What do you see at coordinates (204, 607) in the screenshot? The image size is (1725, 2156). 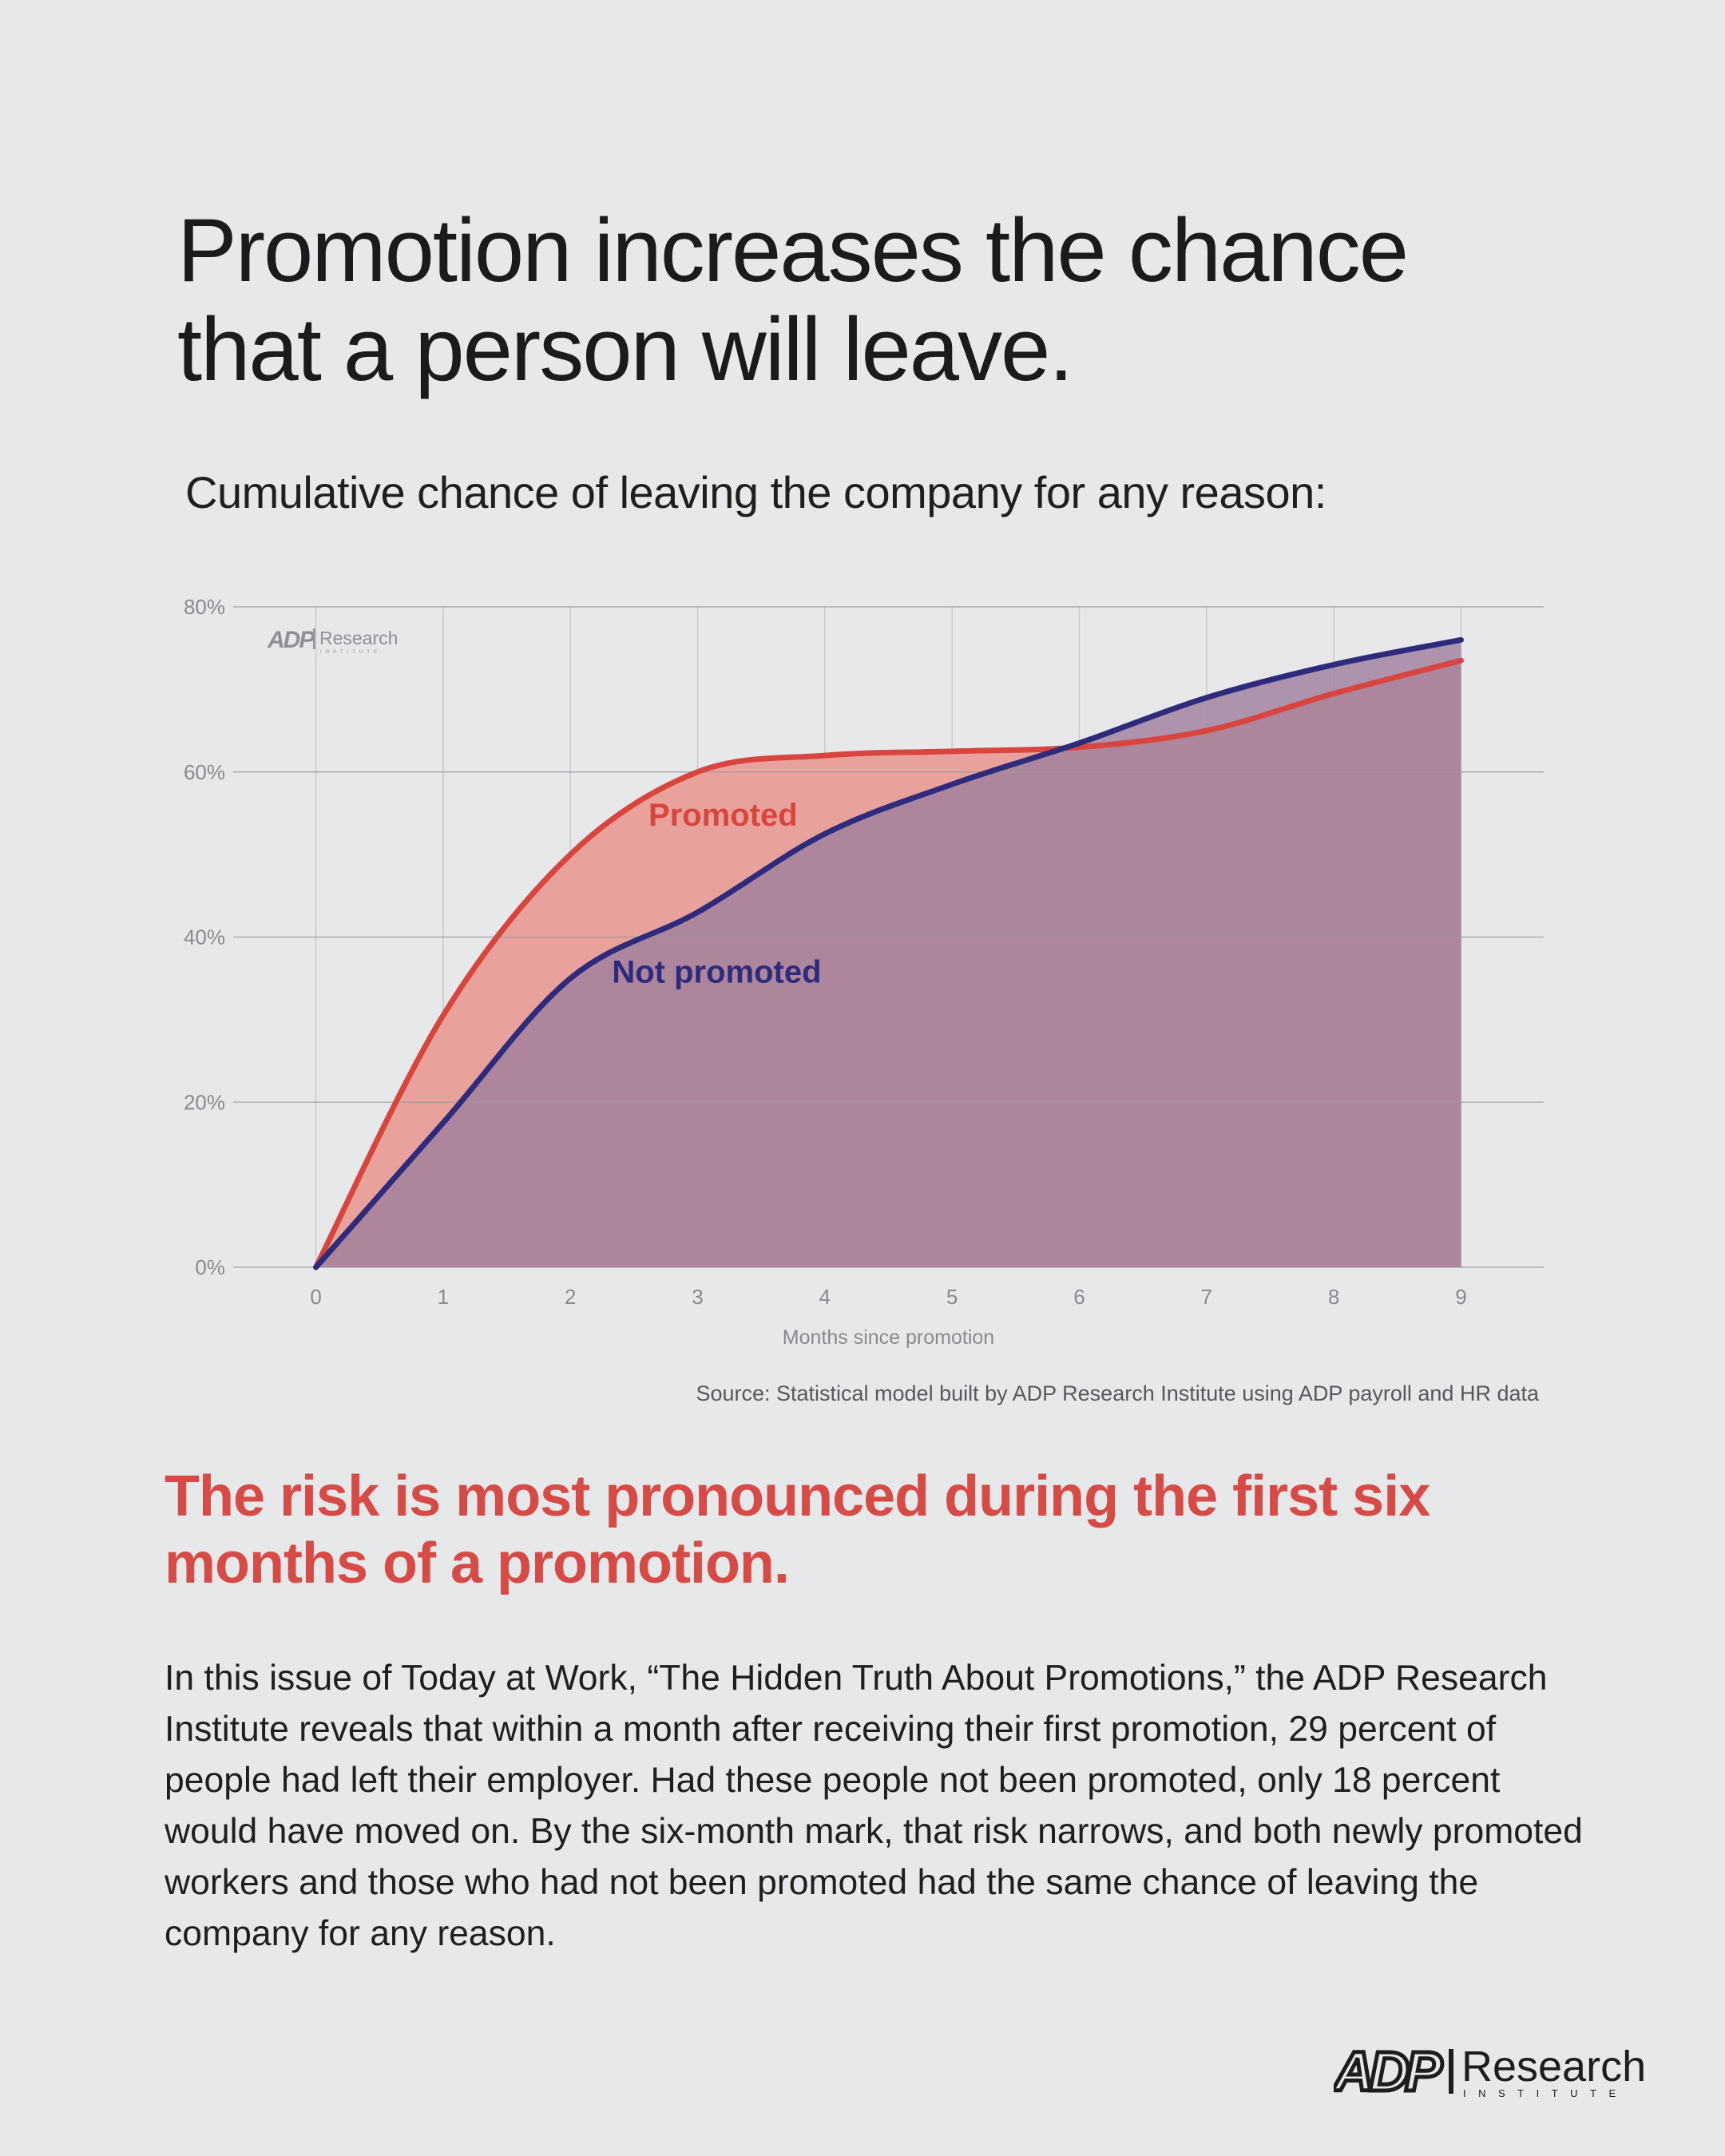 I see `y-tick-label-4: 80%` at bounding box center [204, 607].